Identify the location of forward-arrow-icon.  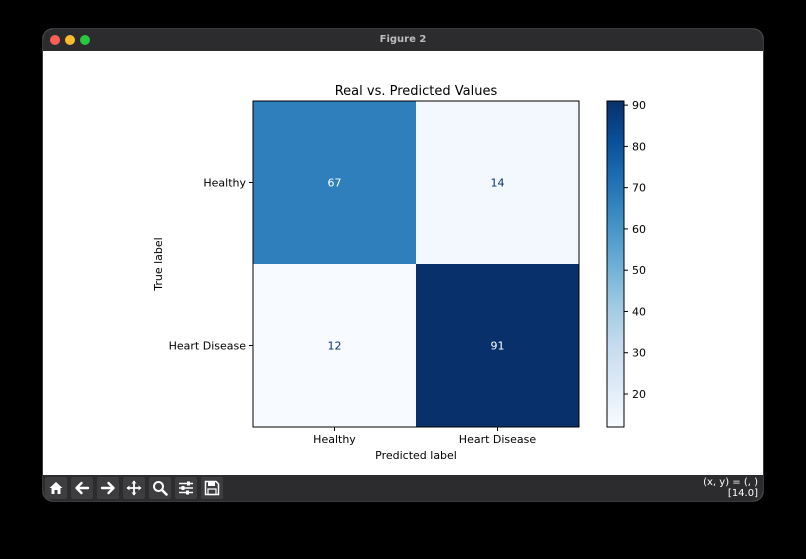
(107, 488).